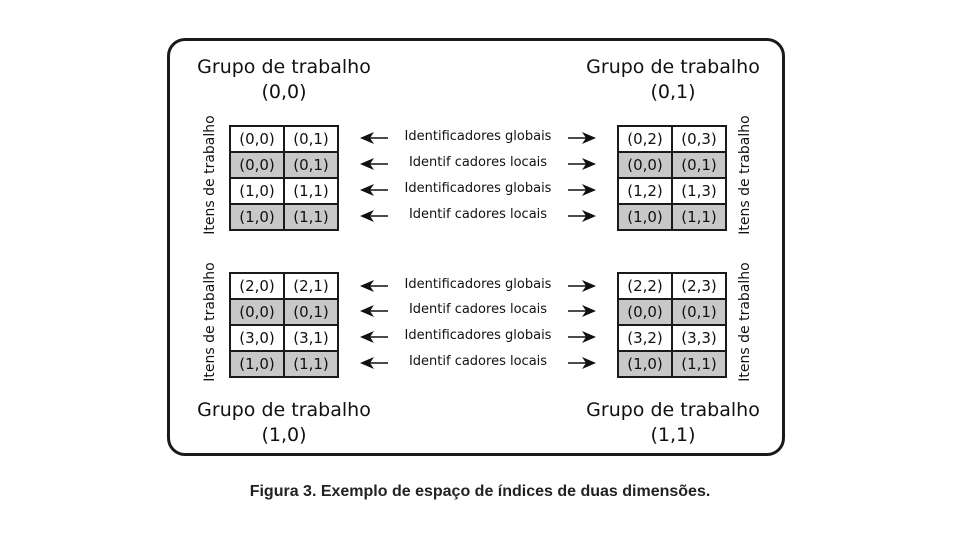 This screenshot has height=540, width=960. What do you see at coordinates (699, 139) in the screenshot?
I see `cell: (0,3)` at bounding box center [699, 139].